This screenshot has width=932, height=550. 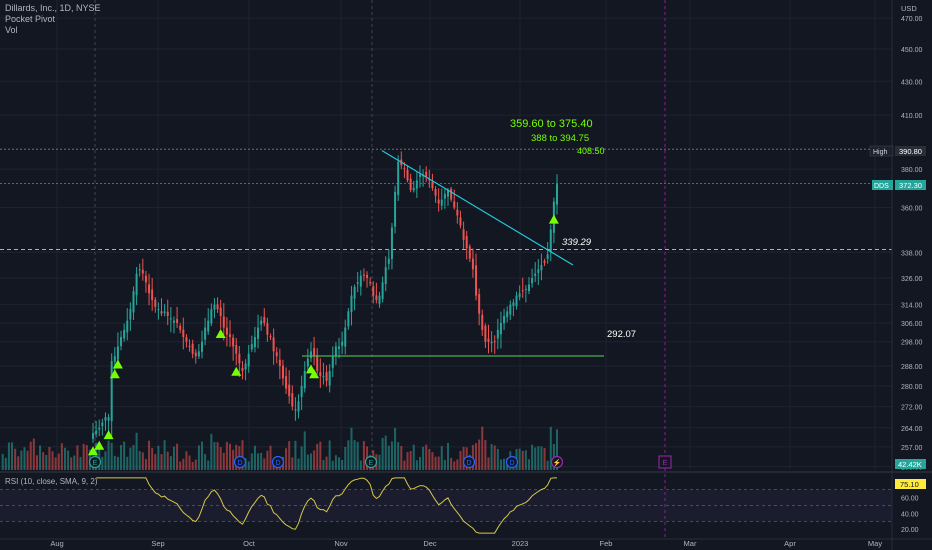 What do you see at coordinates (430, 543) in the screenshot?
I see `time-tick-label: Dec` at bounding box center [430, 543].